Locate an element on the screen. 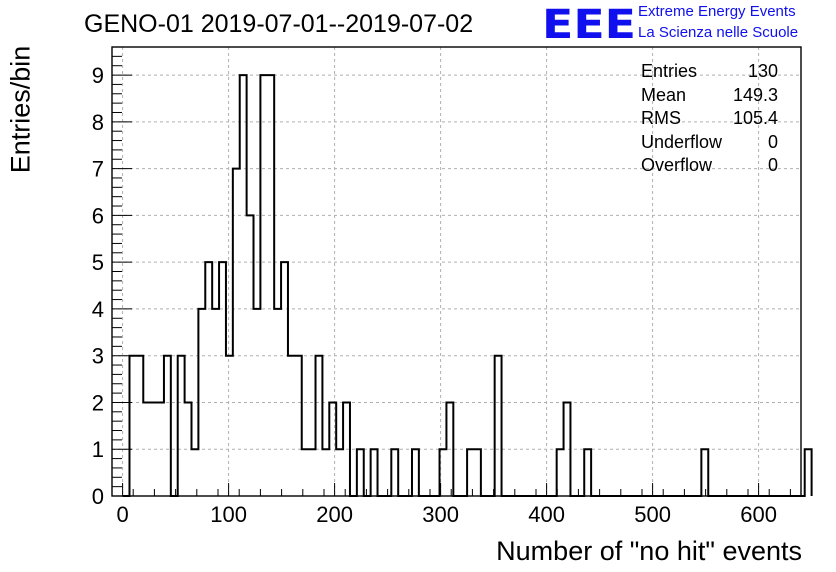 This screenshot has width=836, height=572. x-tick-label: 0 is located at coordinates (122, 514).